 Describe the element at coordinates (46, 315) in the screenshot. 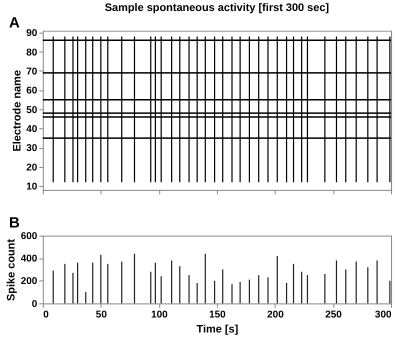

I see `x-tick-label: 0` at that location.